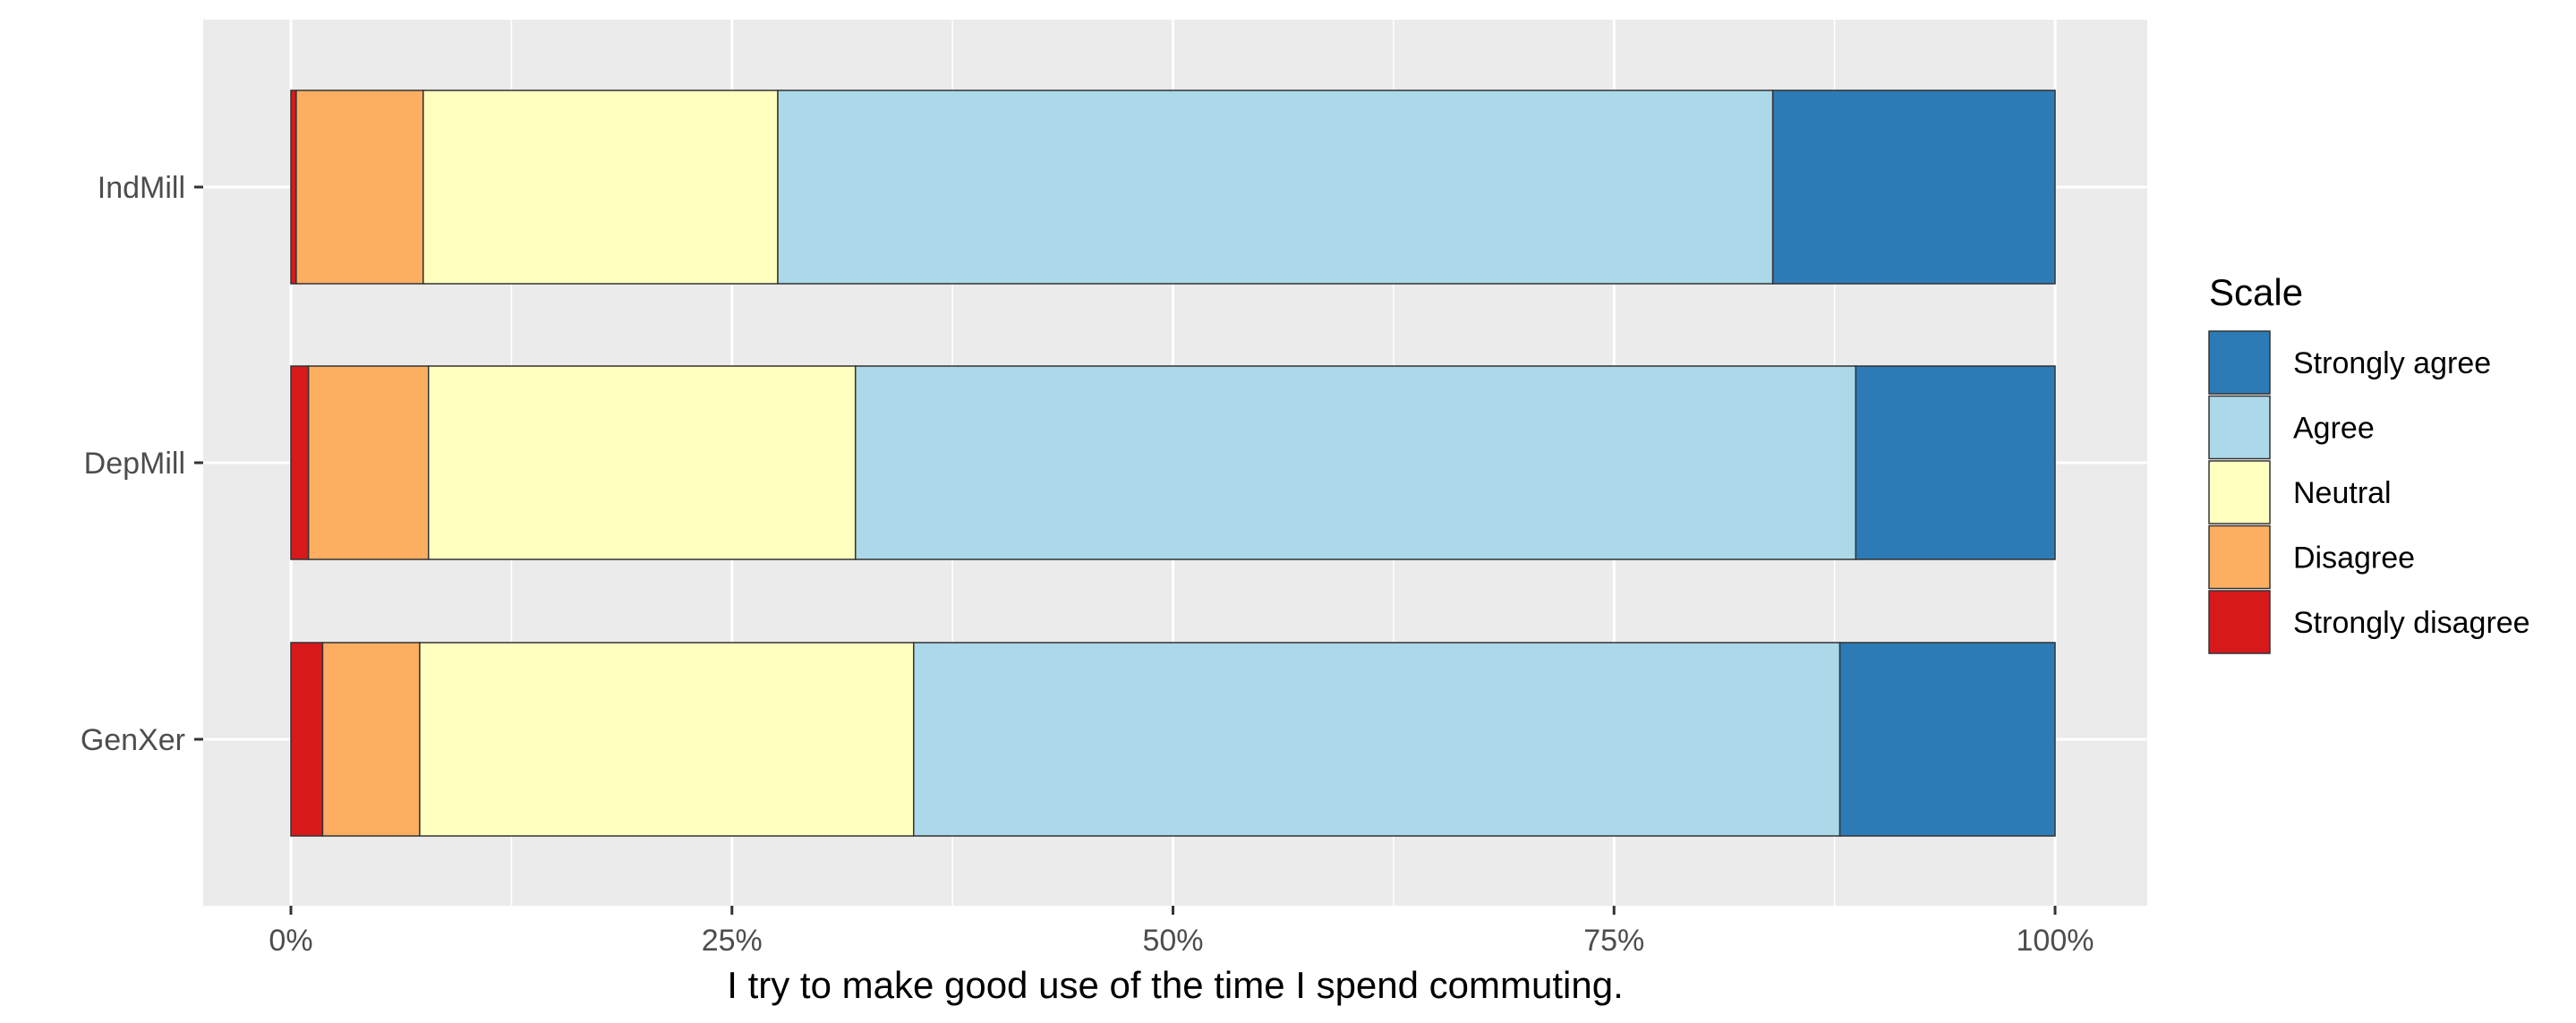  I want to click on legend-label-disagree: Disagree, so click(2354, 558).